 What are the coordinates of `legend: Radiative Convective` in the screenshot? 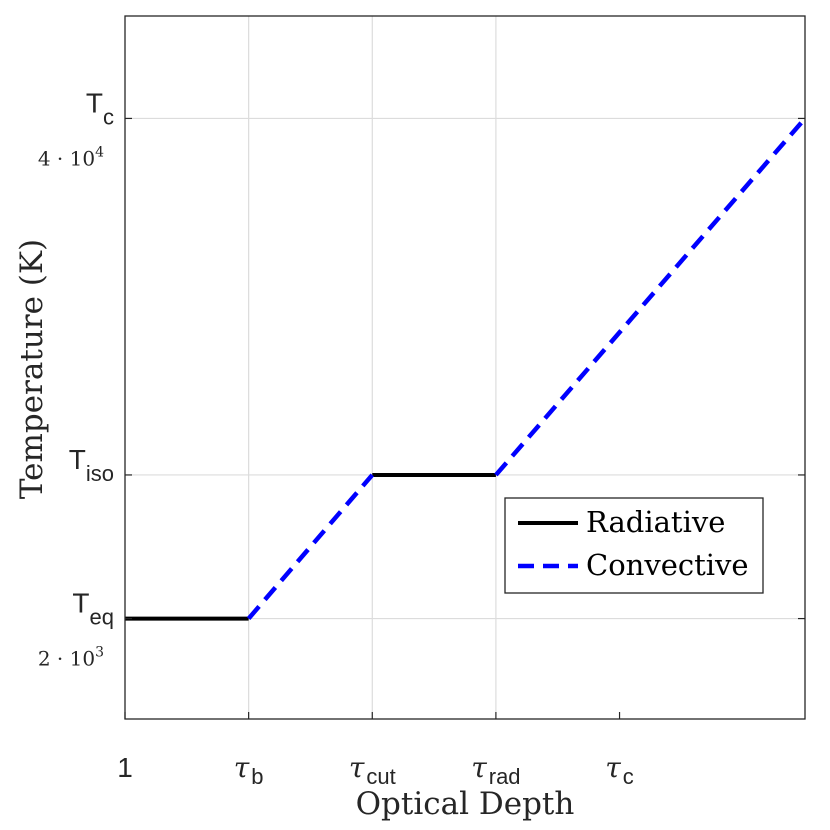 It's located at (634, 545).